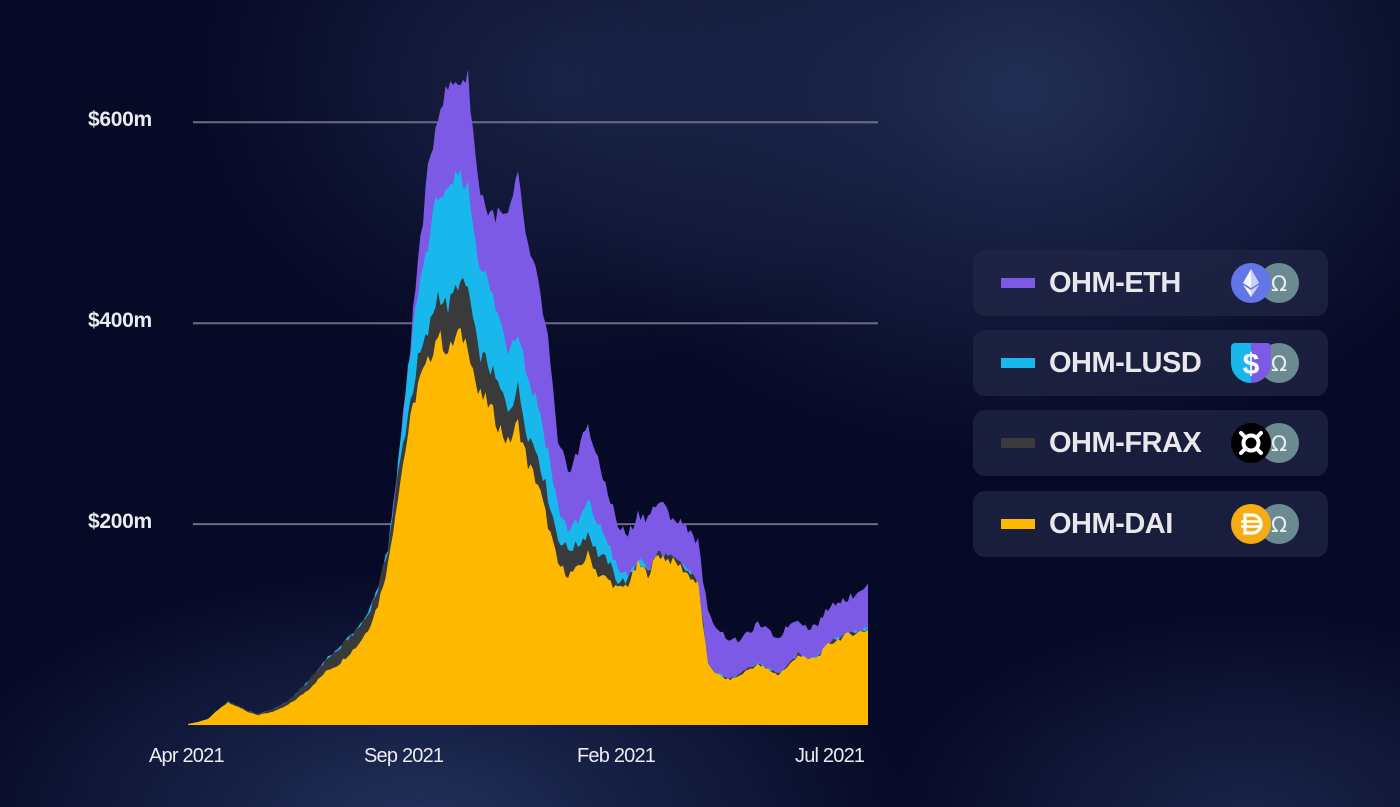  Describe the element at coordinates (1018, 283) in the screenshot. I see `legend-swatch-eth` at that location.